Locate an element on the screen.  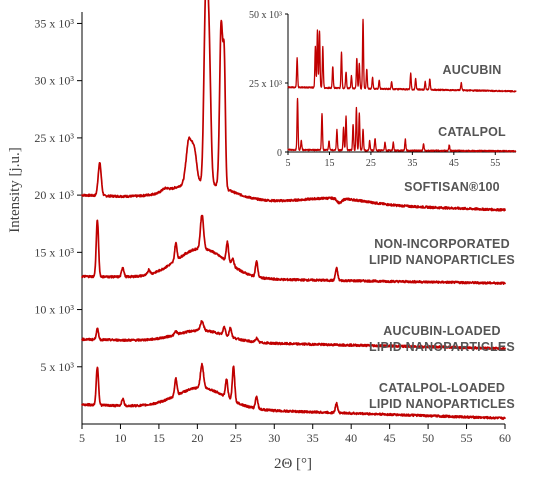
series-label: SOFTISAN®100 is located at coordinates (452, 187).